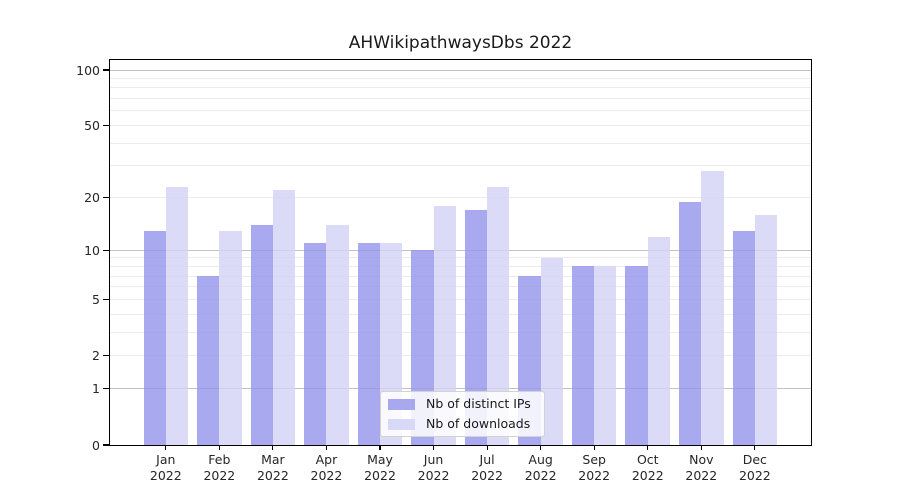  Describe the element at coordinates (165, 467) in the screenshot. I see `x-tick-label-jan: Jan 2022` at that location.